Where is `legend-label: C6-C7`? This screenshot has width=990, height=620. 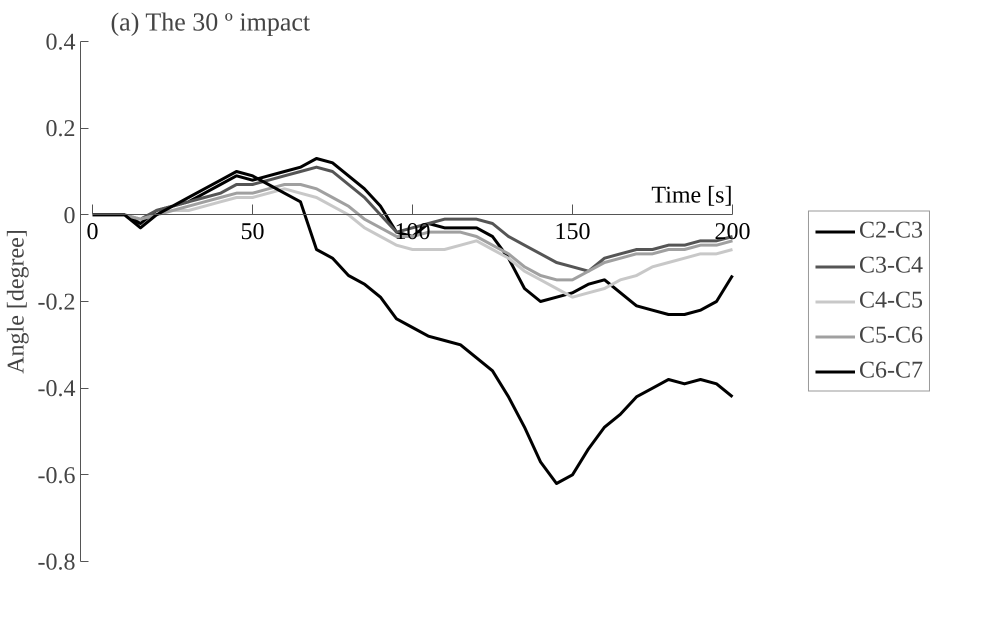
legend-label: C6-C7 is located at coordinates (890, 371).